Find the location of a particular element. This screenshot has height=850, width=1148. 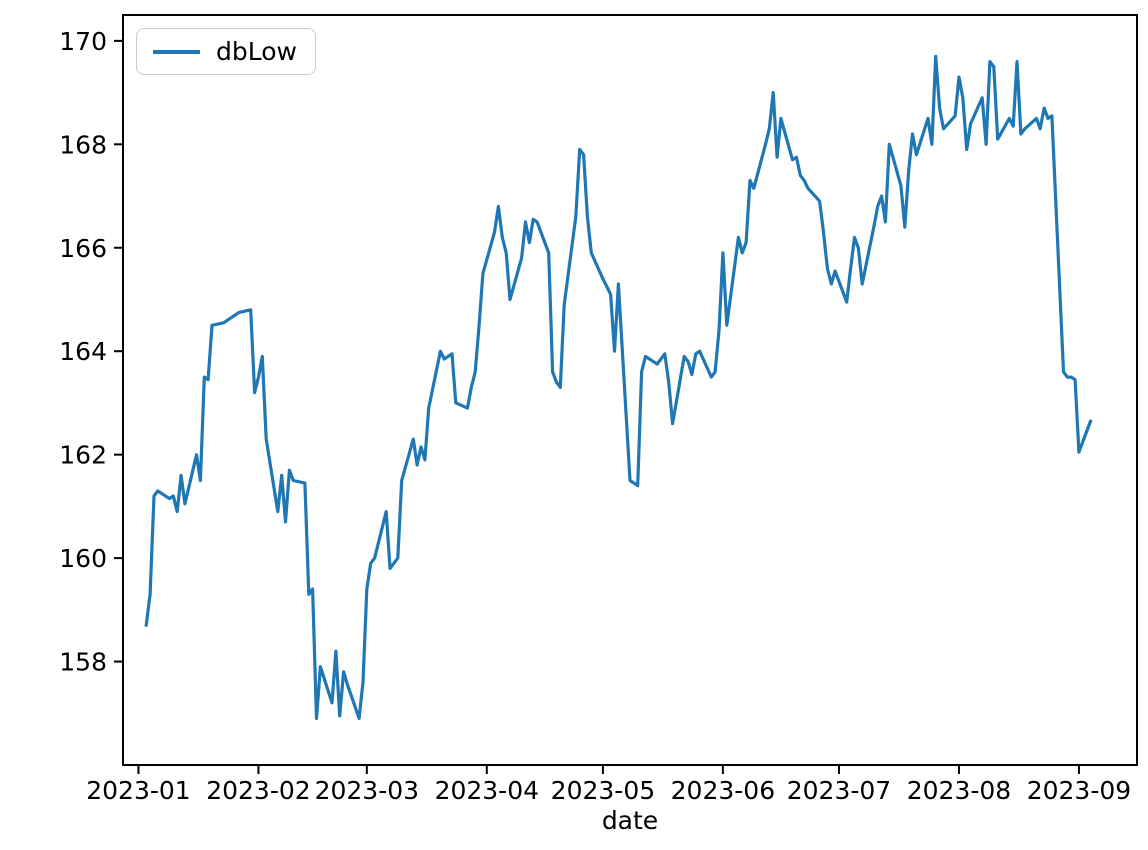

x-tick-label: 2023-02 is located at coordinates (258, 790).